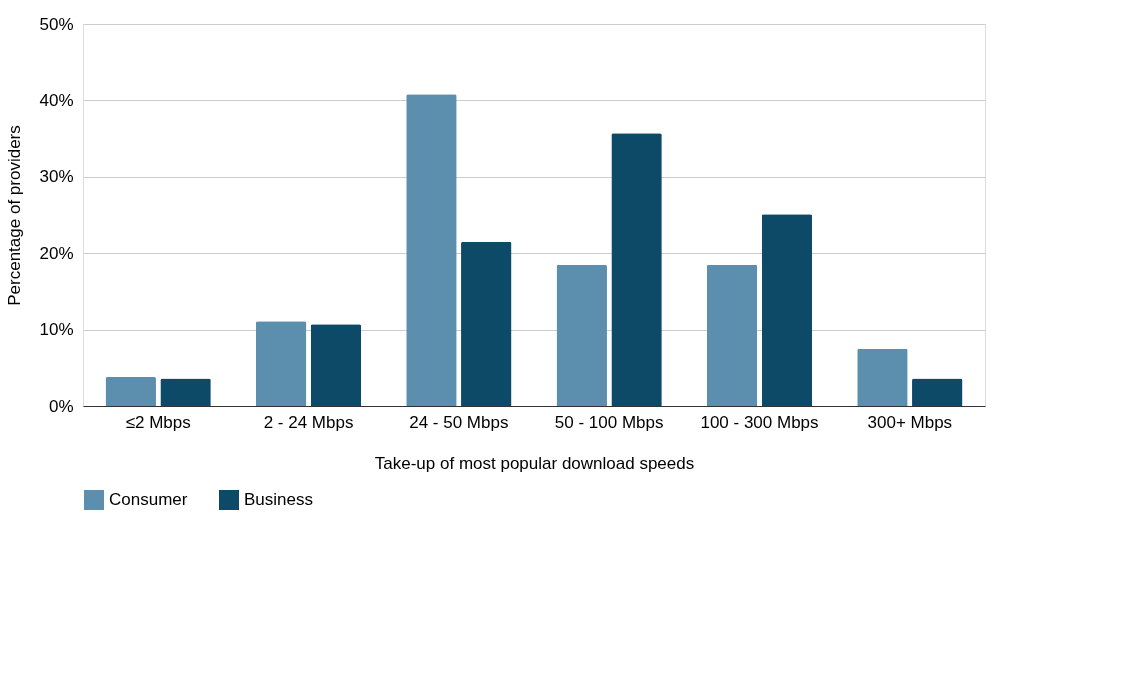 The width and height of the screenshot is (1132, 676). I want to click on y-tick-label: 20%, so click(56, 253).